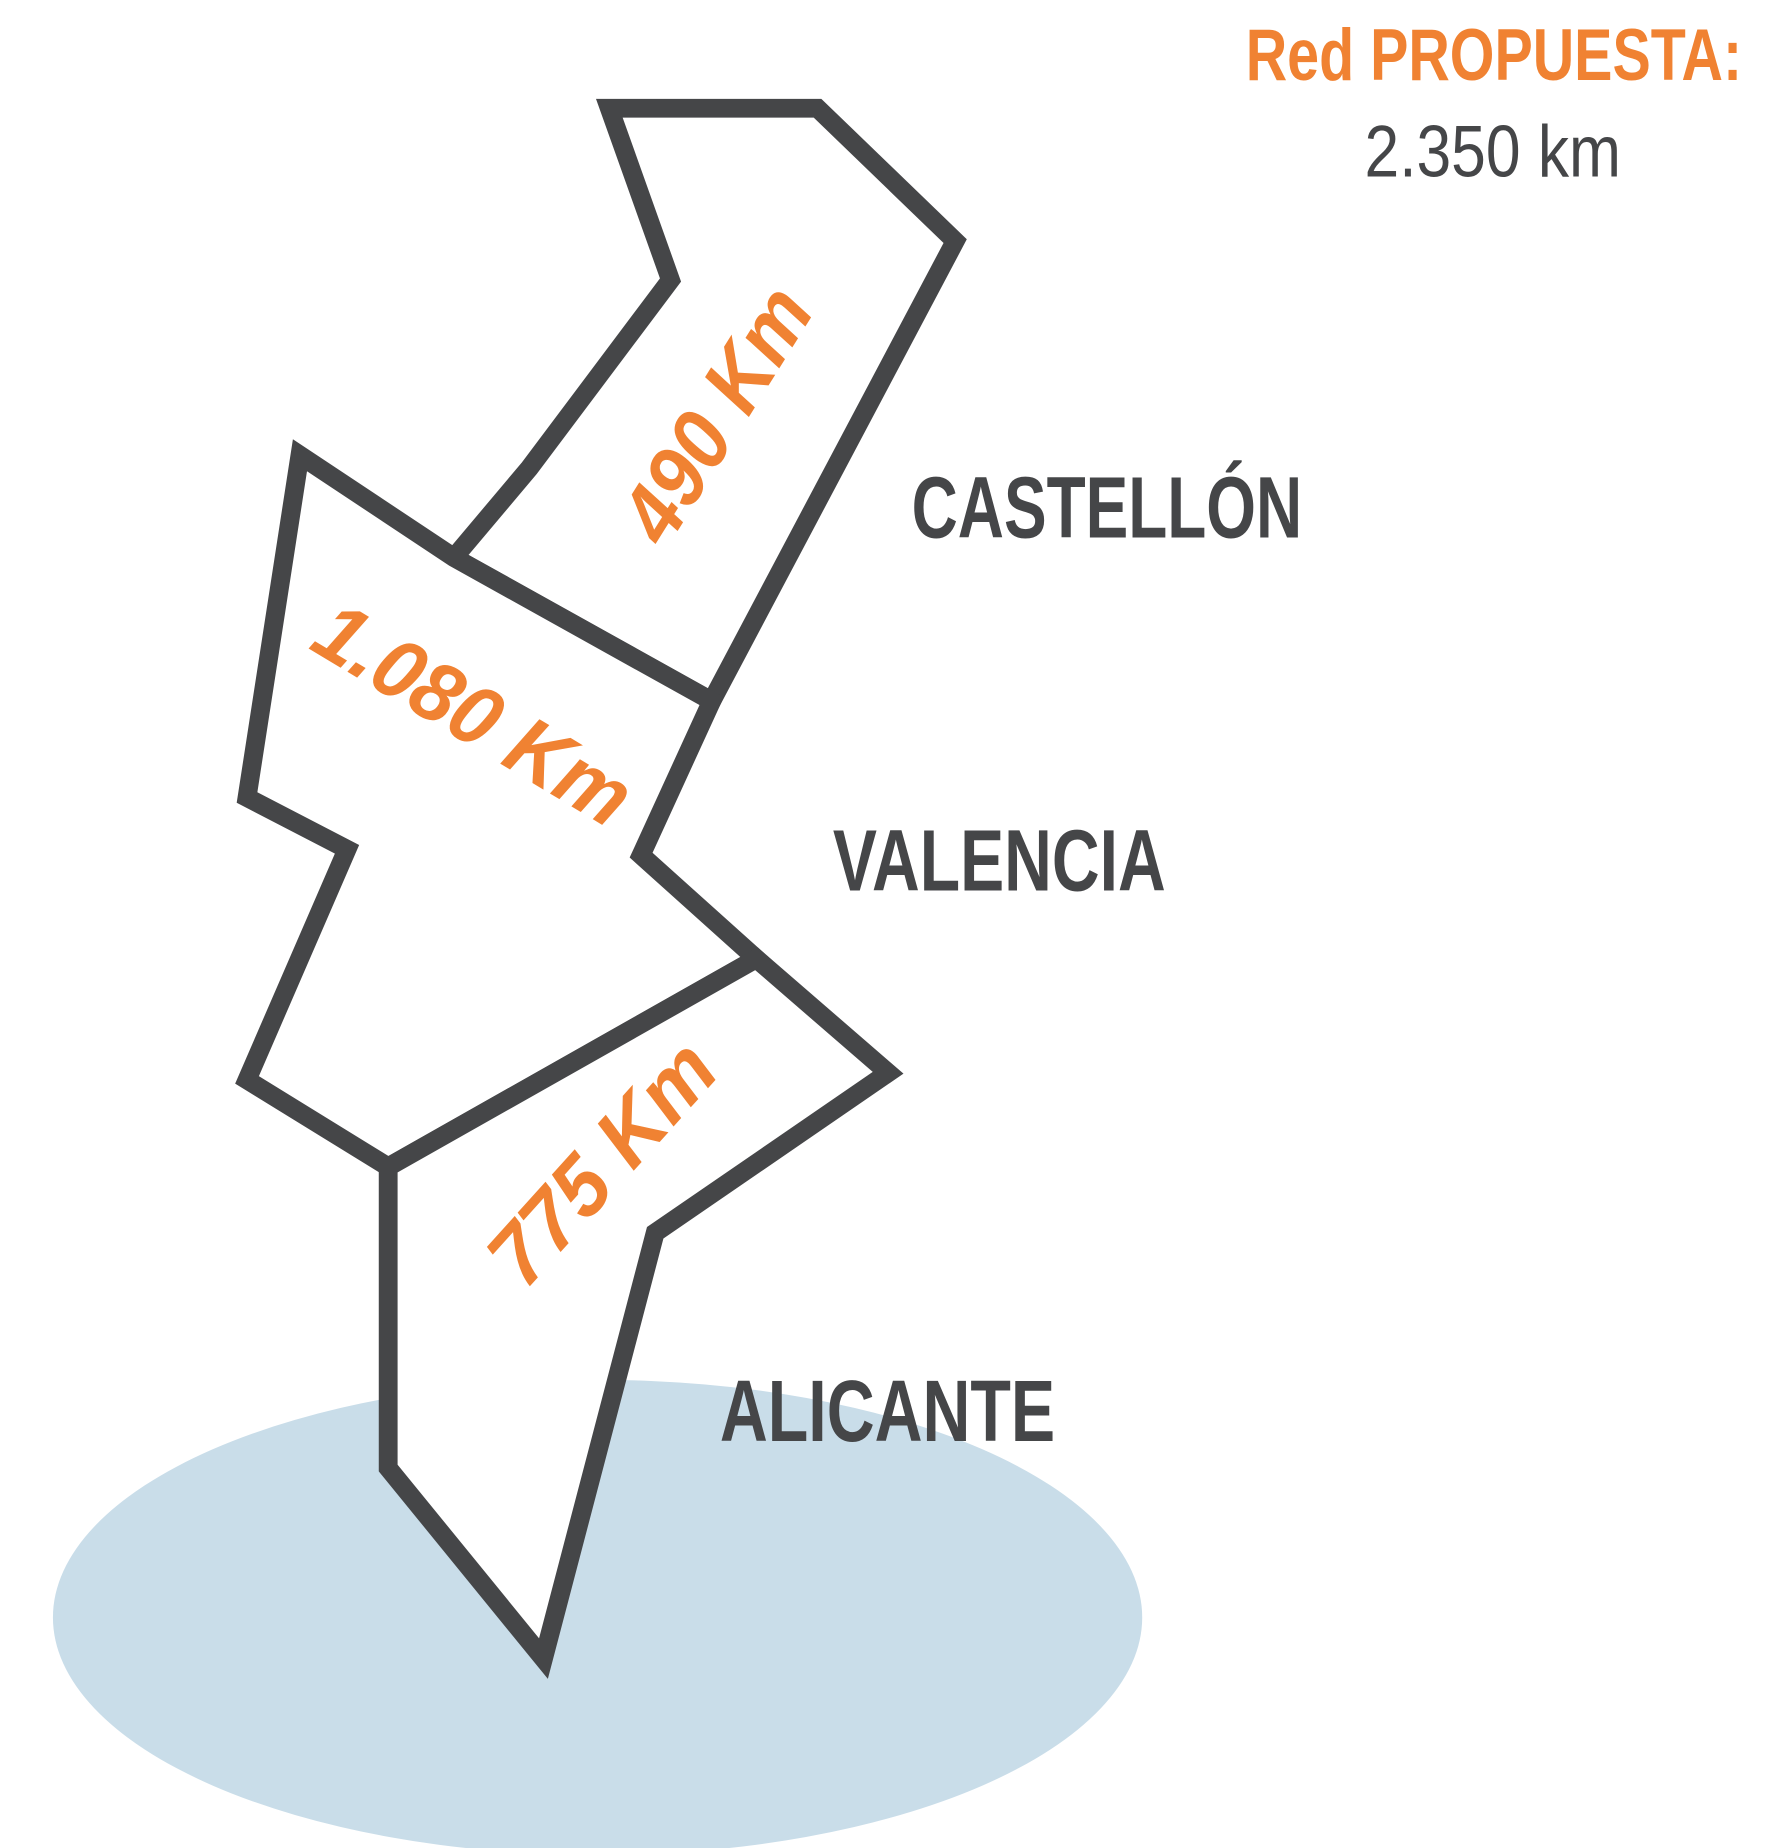 This screenshot has height=1848, width=1788. Describe the element at coordinates (1494, 55) in the screenshot. I see `legend-title: Red PROPUESTA:` at that location.